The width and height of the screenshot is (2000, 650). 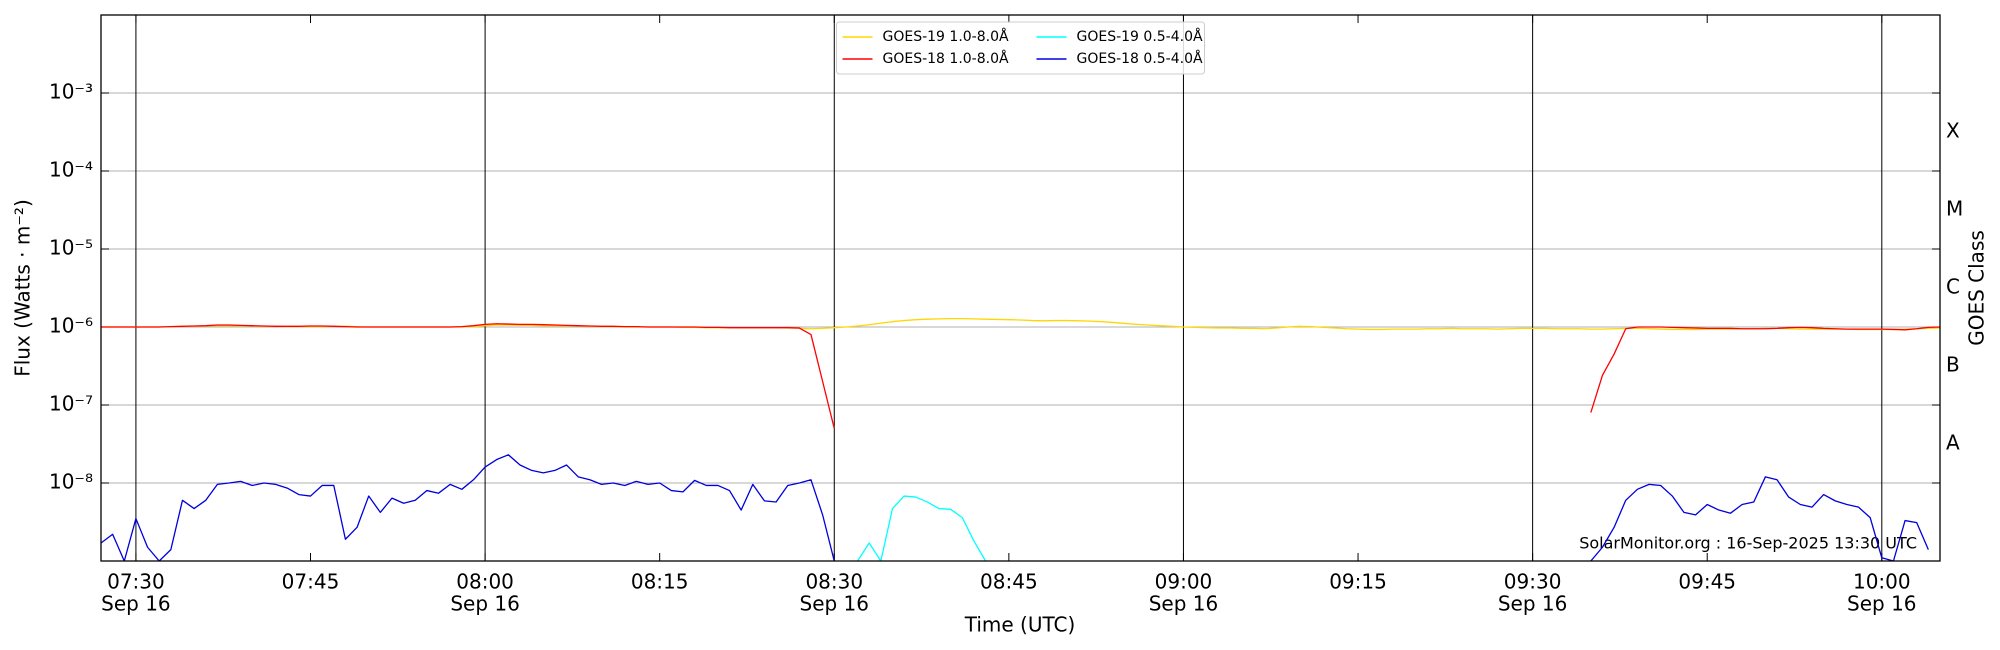 What do you see at coordinates (1358, 582) in the screenshot?
I see `x-tick-label: 09:15` at bounding box center [1358, 582].